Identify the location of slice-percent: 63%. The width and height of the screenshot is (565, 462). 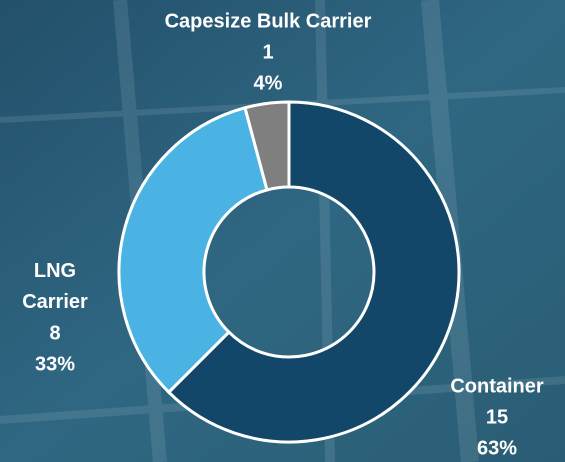
(497, 448).